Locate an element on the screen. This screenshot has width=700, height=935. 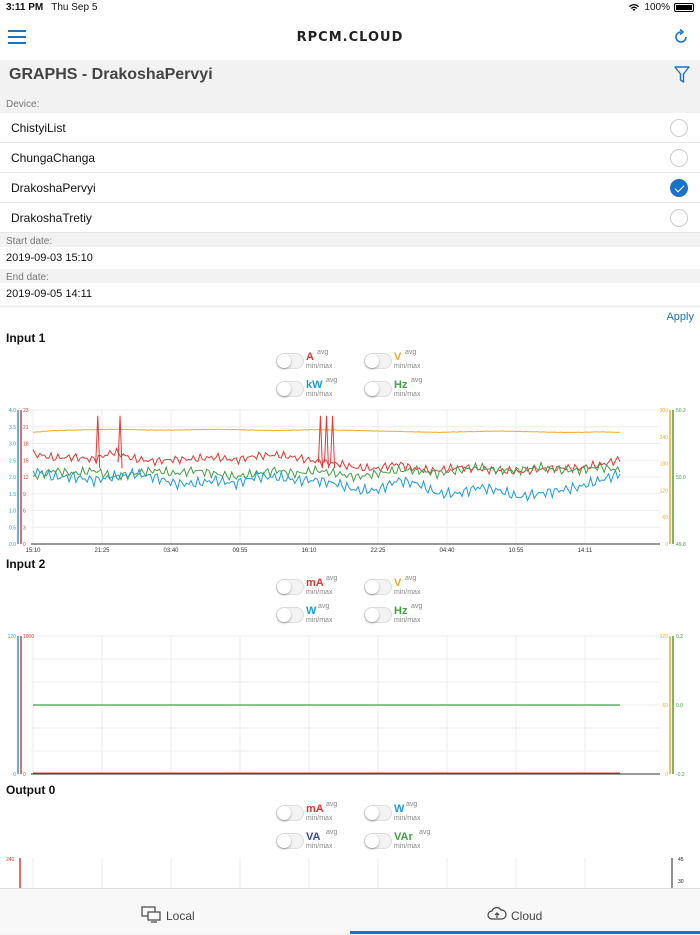
a-tick-label: 23 is located at coordinates (26, 411).